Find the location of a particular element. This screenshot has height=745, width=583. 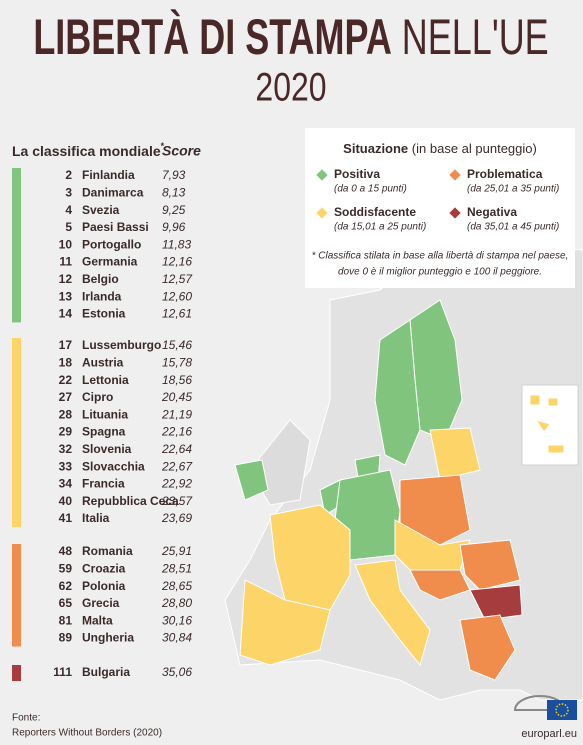

rank: 48 is located at coordinates (66, 551).